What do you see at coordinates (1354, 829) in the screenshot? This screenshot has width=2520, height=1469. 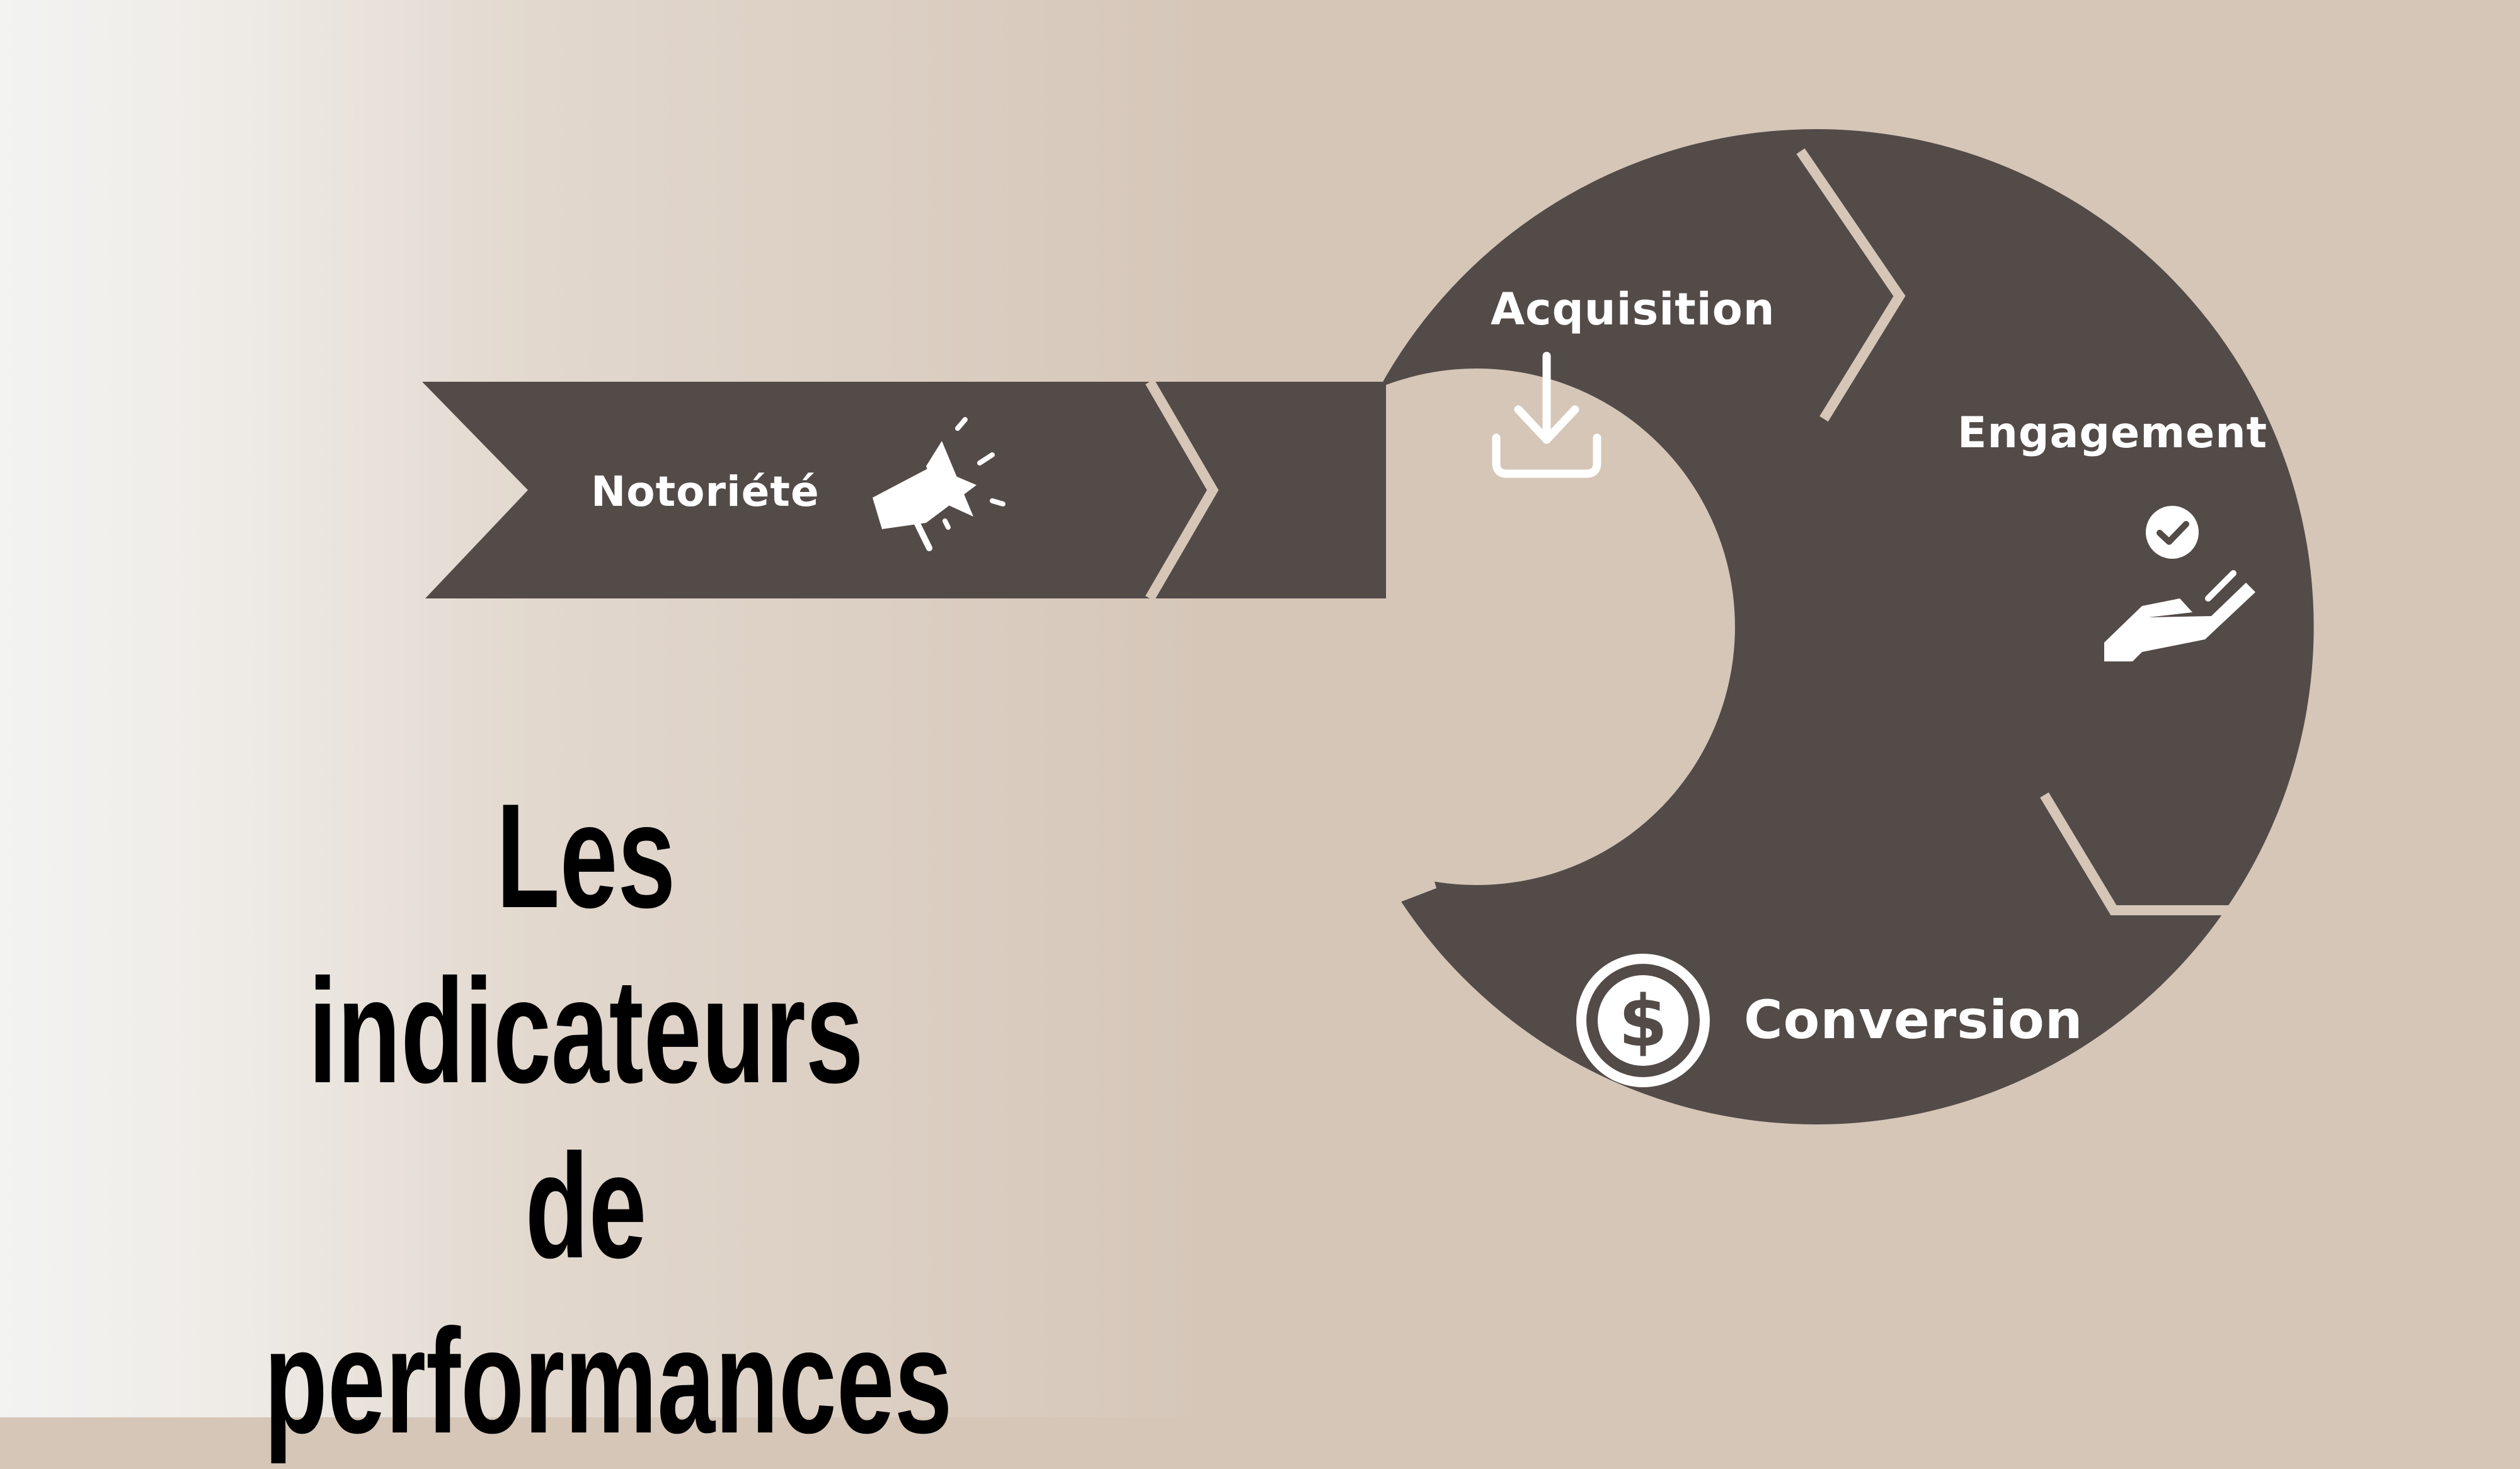 I see `ring-gap` at bounding box center [1354, 829].